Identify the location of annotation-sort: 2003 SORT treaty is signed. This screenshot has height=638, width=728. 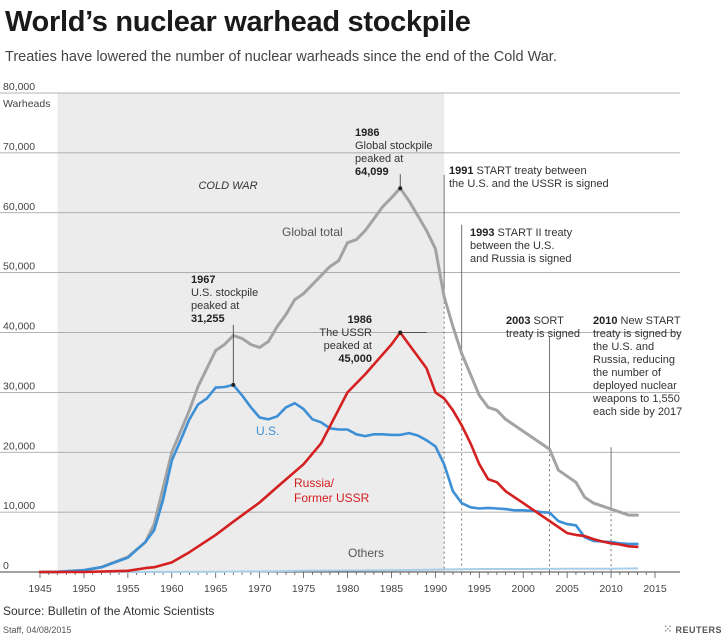
(543, 327).